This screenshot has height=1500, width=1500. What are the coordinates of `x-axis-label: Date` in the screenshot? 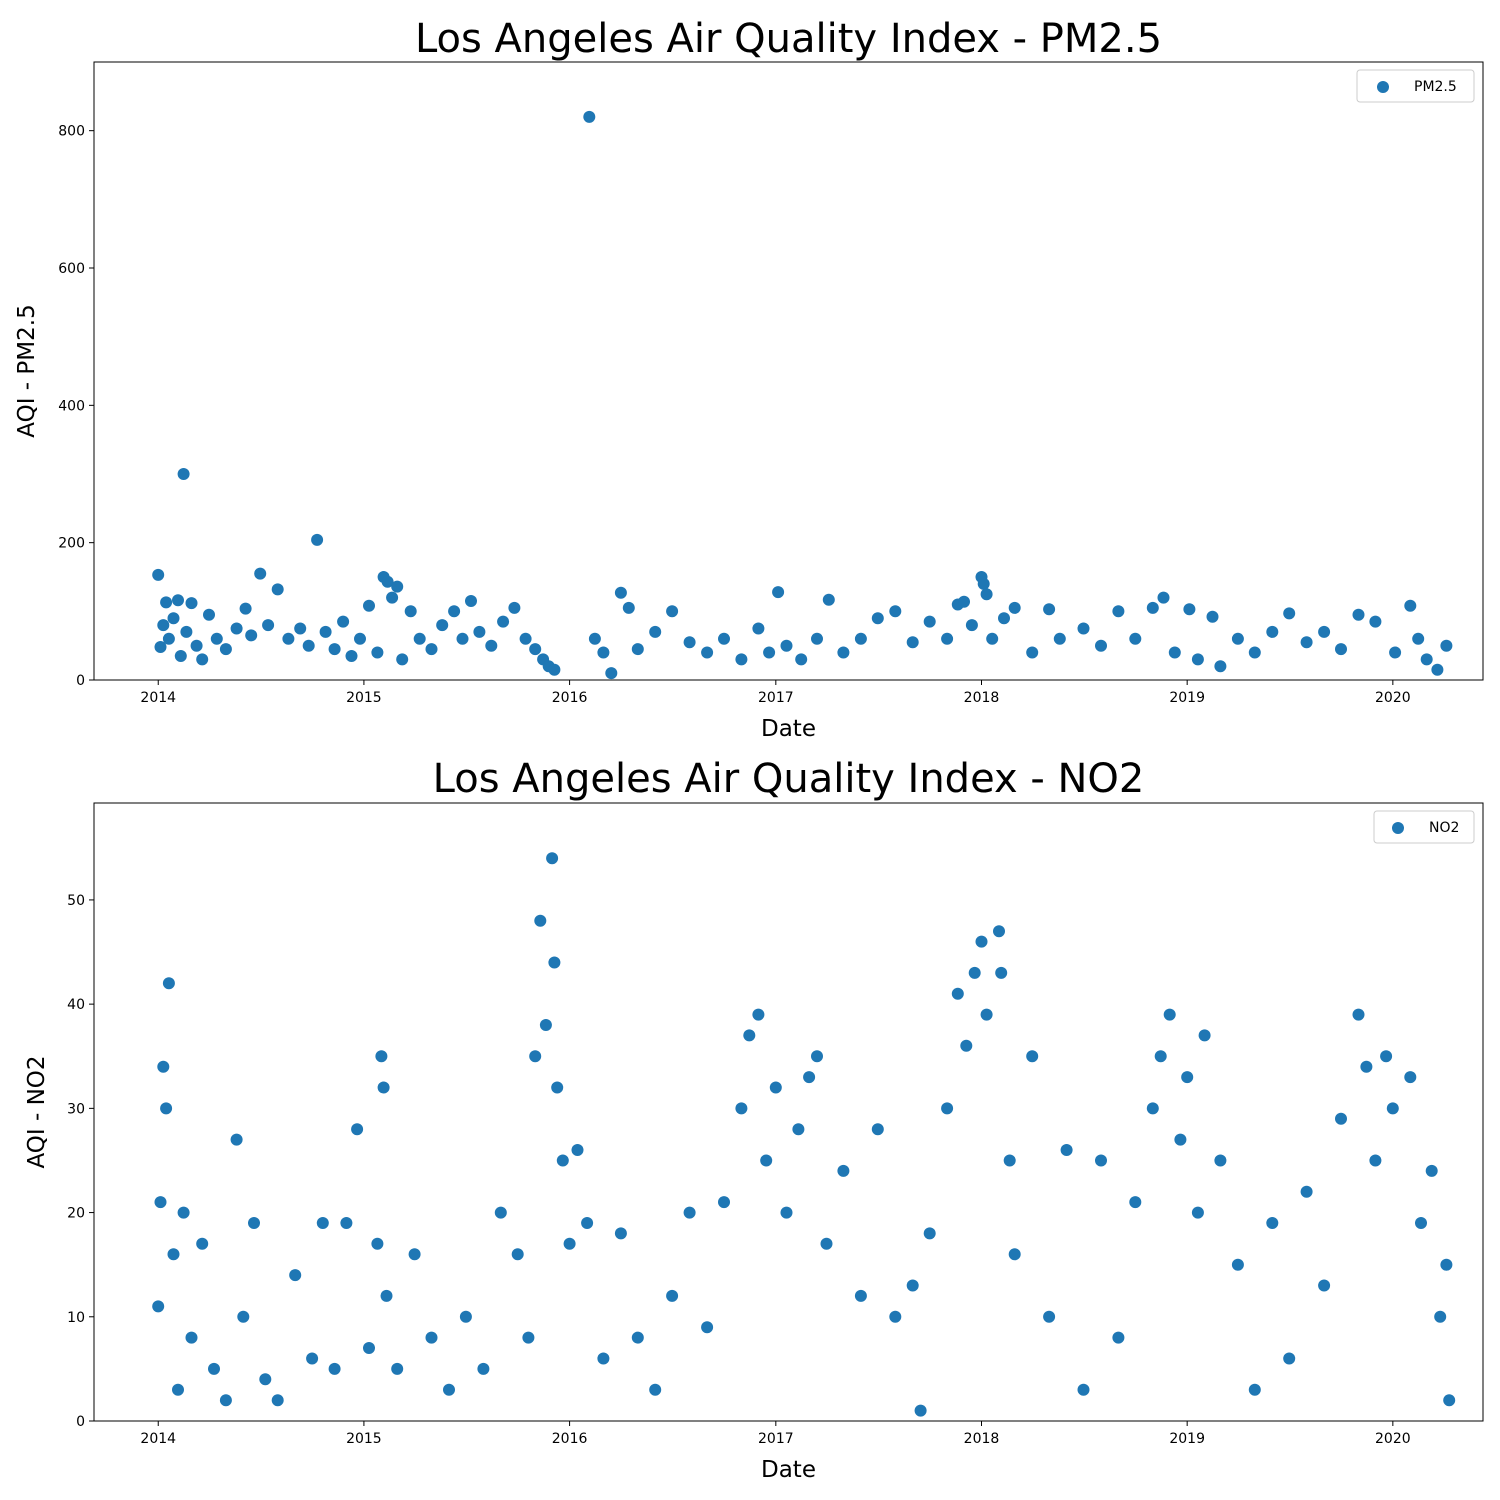 It's located at (788, 729).